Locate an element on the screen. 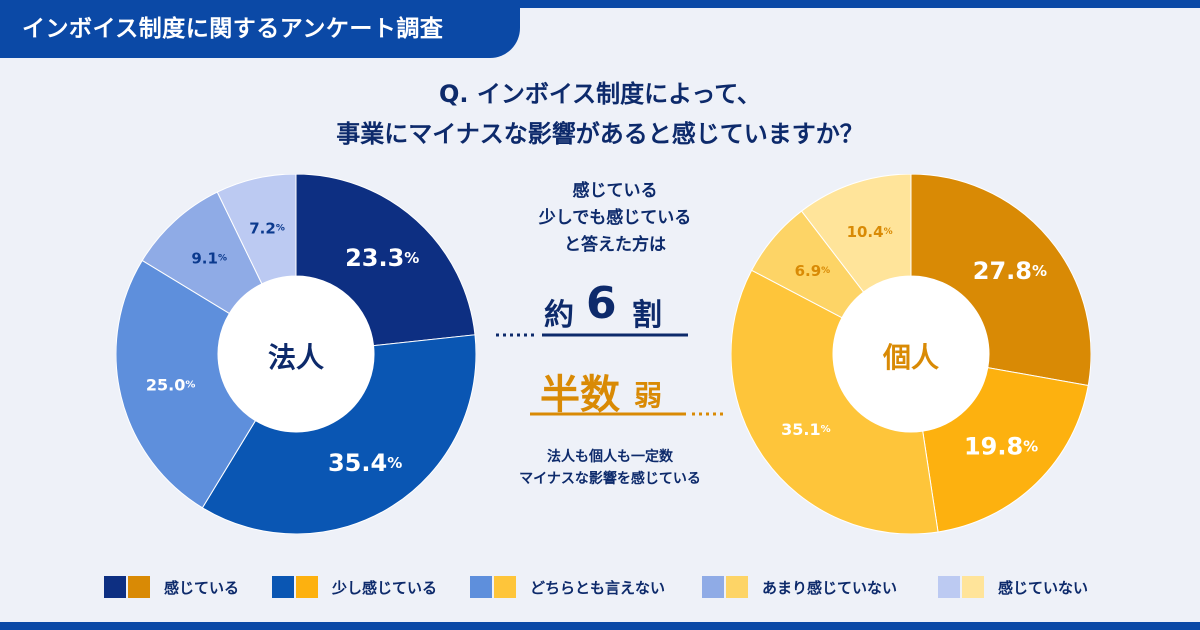 The height and width of the screenshot is (630, 1200). lead-line-2: 少しでも感じている is located at coordinates (615, 218).